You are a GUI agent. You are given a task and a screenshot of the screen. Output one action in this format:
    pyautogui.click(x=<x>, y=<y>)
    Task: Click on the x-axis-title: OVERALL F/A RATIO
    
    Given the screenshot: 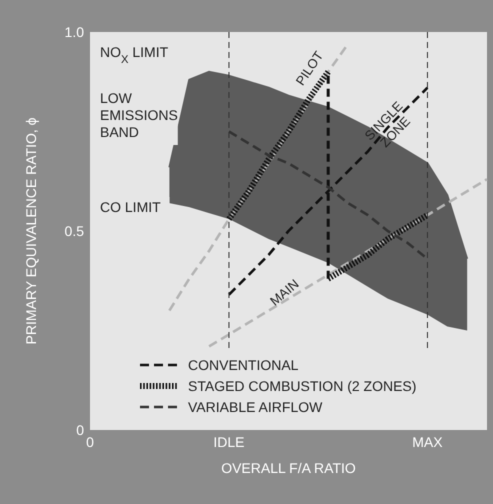 What is the action you would take?
    pyautogui.click(x=288, y=468)
    